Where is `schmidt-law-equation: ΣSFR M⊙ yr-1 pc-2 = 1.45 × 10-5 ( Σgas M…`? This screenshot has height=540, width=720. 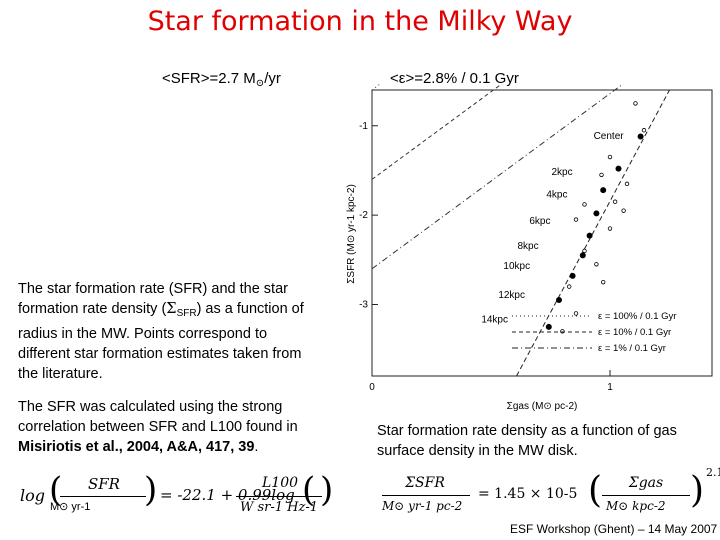 schmidt-law-equation: ΣSFR M⊙ yr-1 pc-2 = 1.45 × 10-5 ( Σgas M… is located at coordinates (551, 493).